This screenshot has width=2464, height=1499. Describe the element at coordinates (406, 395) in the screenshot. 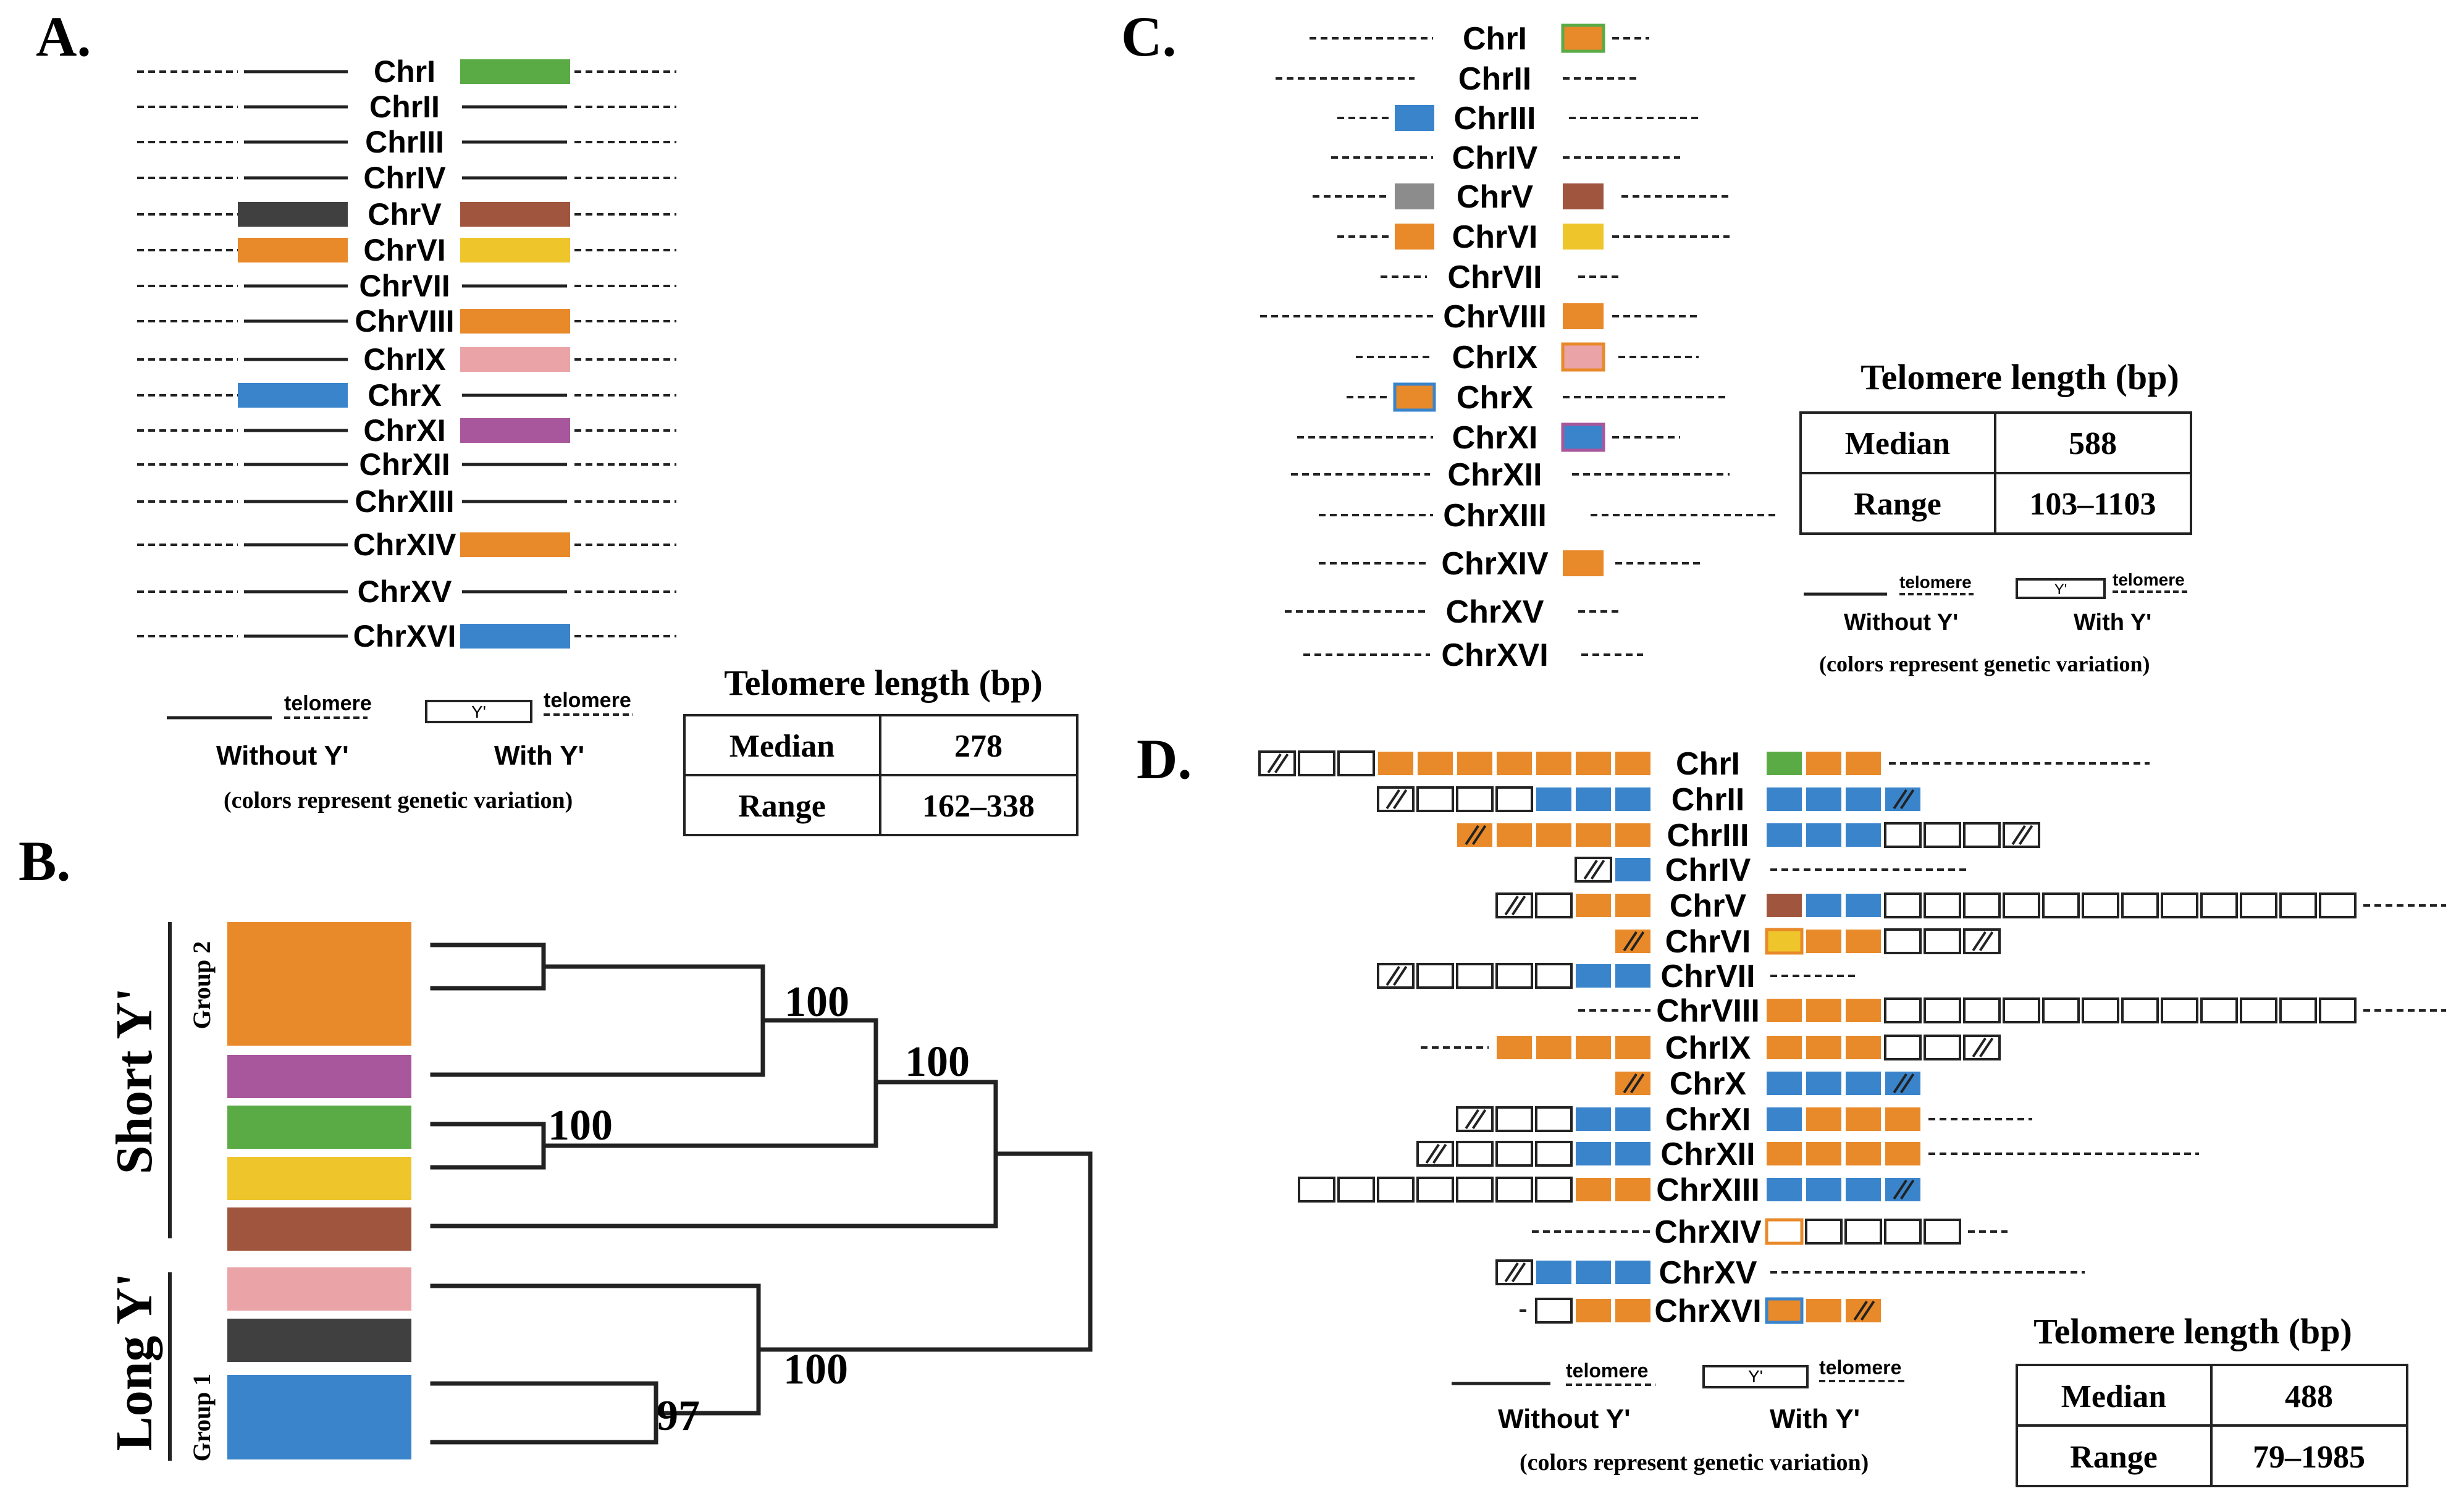

I see `panel-a-row-chrx: ChrX` at that location.